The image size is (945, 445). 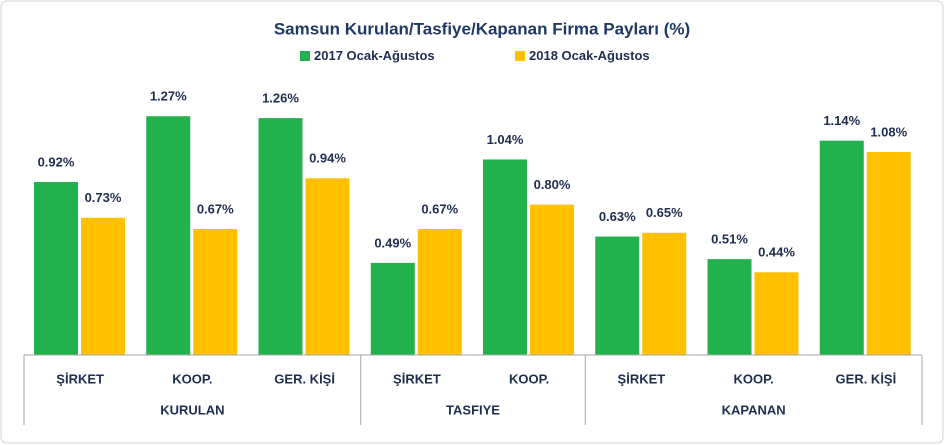 I want to click on value-label: 0.49%, so click(x=392, y=242).